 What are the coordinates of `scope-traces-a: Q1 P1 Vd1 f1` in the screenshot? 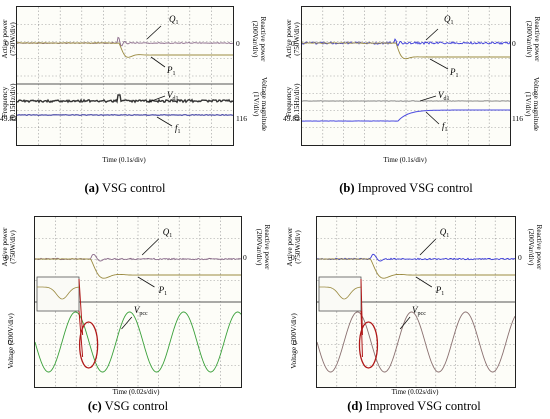 It's located at (125, 76).